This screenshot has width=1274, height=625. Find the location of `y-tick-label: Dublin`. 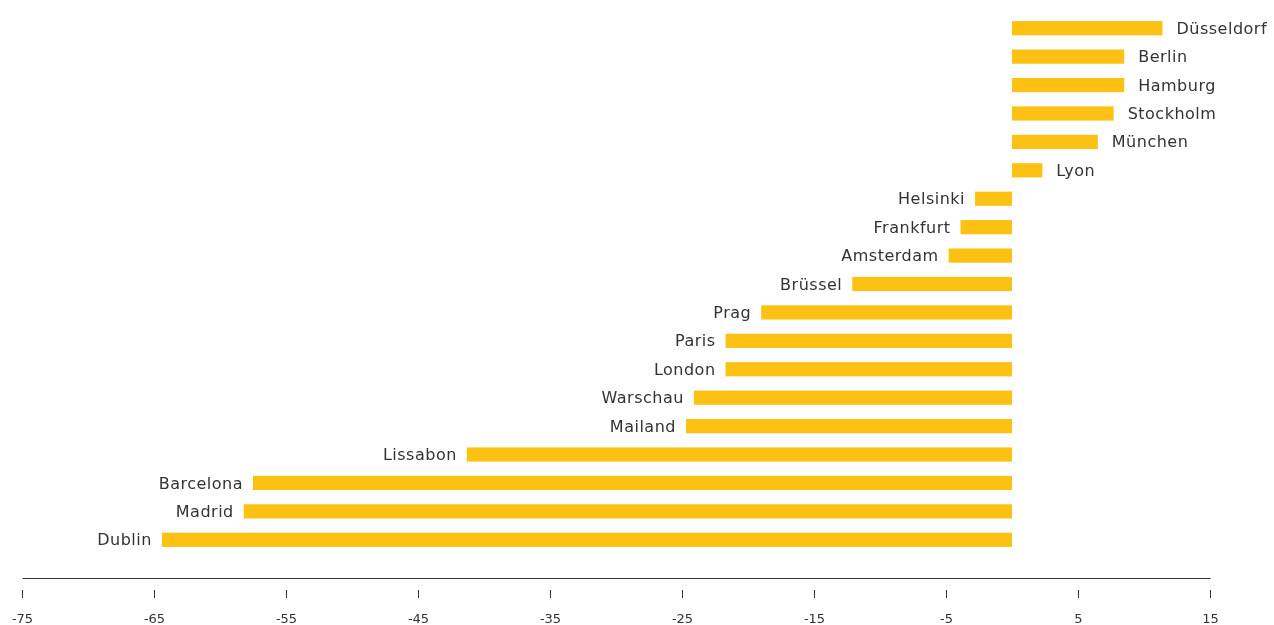

y-tick-label: Dublin is located at coordinates (124, 540).